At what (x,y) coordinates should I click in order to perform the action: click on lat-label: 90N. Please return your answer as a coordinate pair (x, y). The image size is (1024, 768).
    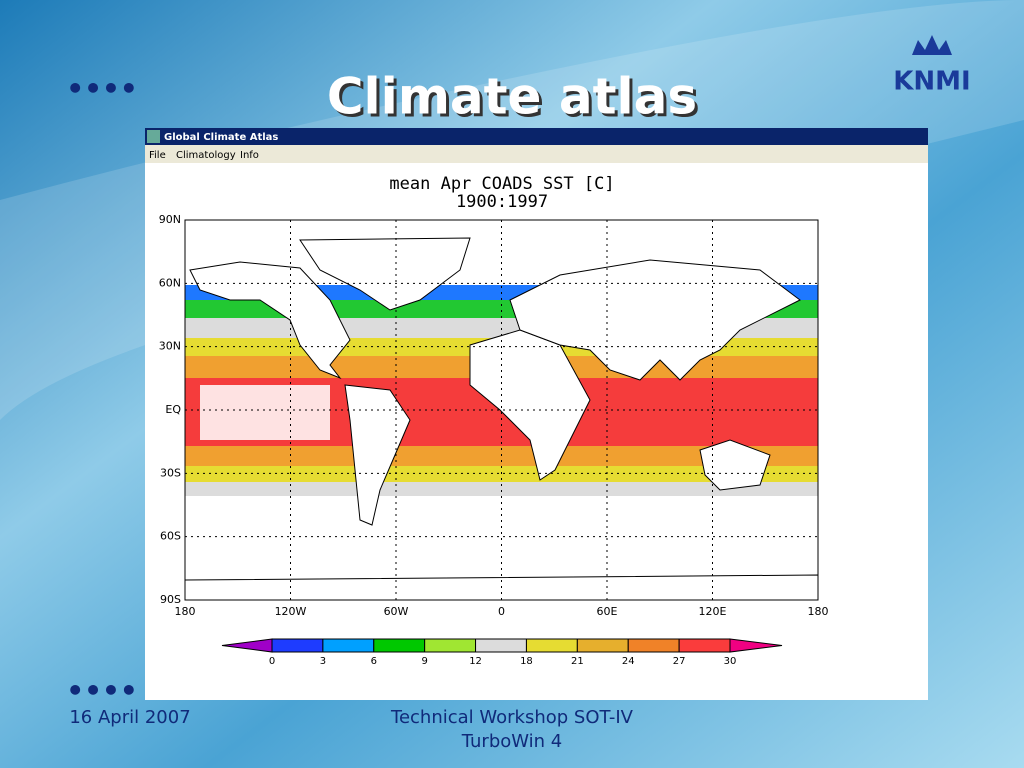
    Looking at the image, I should click on (170, 219).